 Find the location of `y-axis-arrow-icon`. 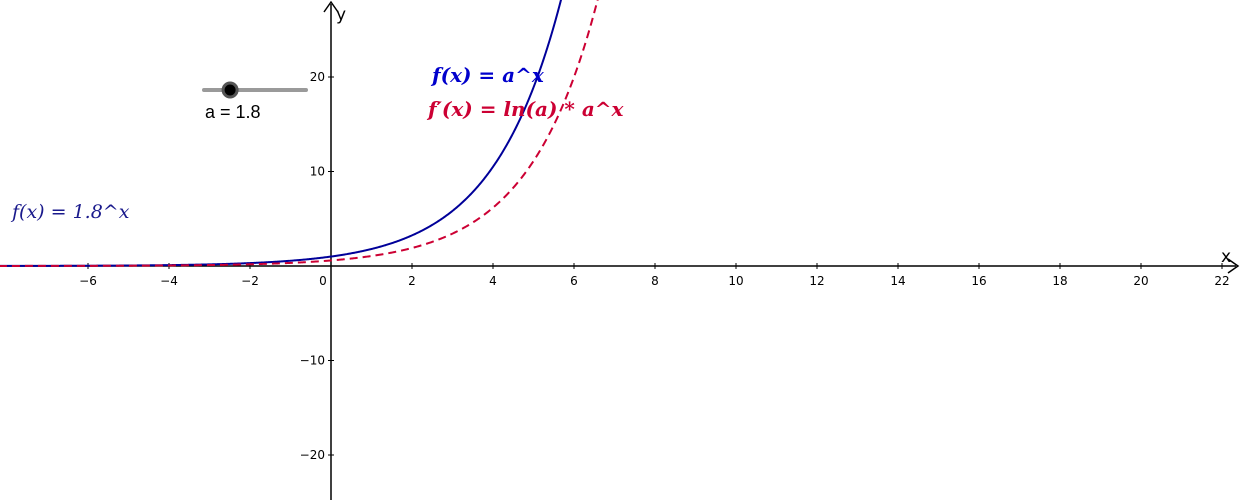

y-axis-arrow-icon is located at coordinates (331, 6).